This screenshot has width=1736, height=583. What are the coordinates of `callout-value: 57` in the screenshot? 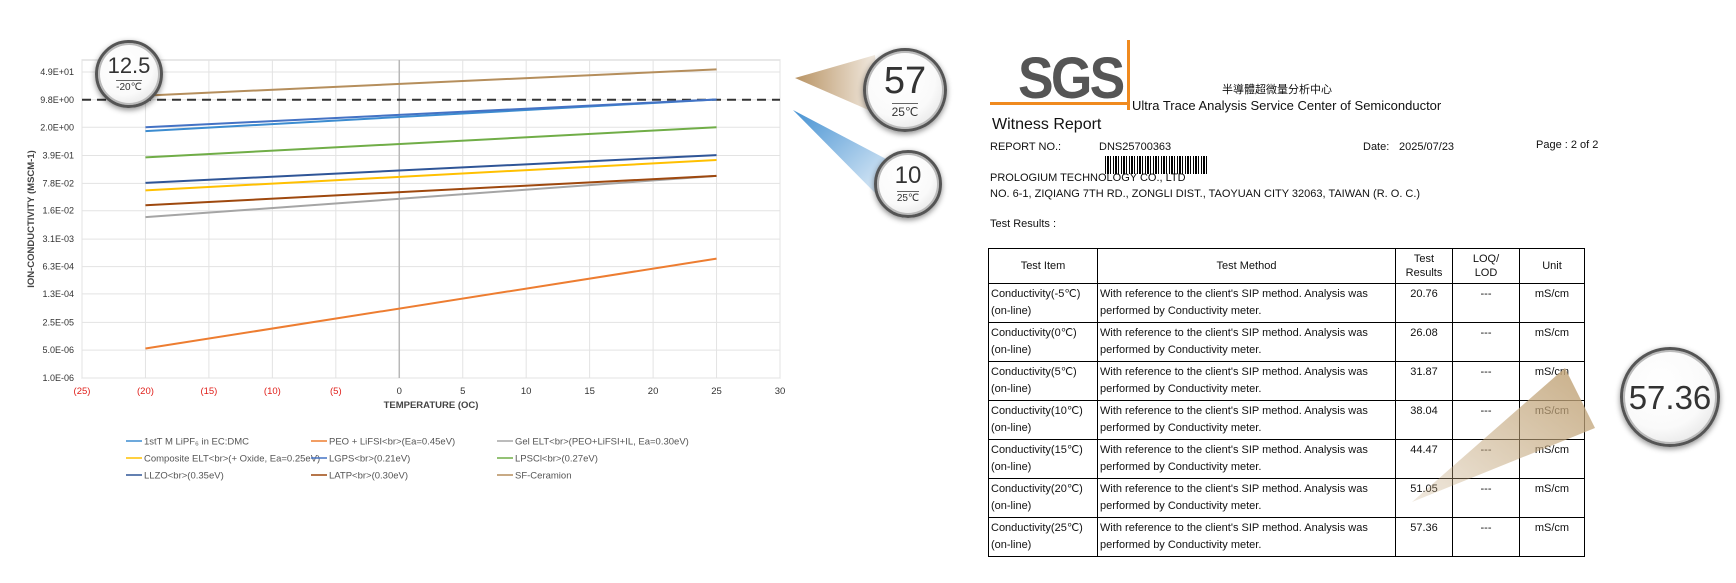 It's located at (905, 81).